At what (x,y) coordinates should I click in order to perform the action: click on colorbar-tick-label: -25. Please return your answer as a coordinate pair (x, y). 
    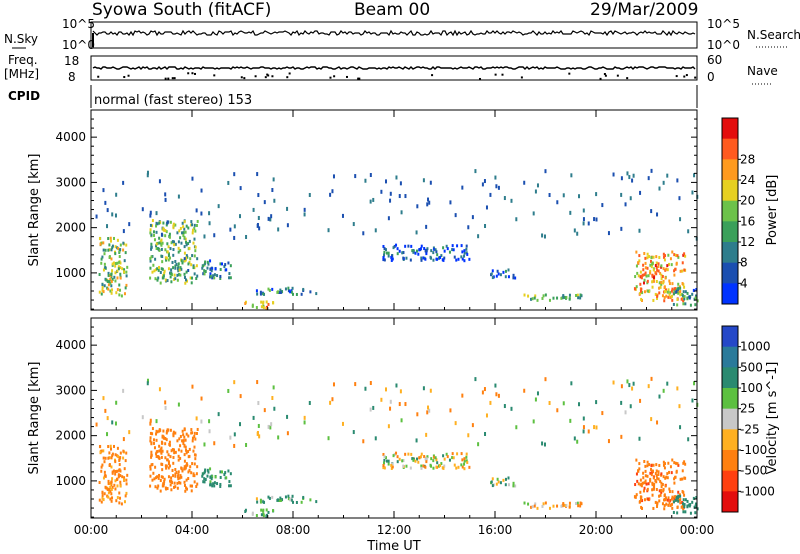
    Looking at the image, I should click on (750, 429).